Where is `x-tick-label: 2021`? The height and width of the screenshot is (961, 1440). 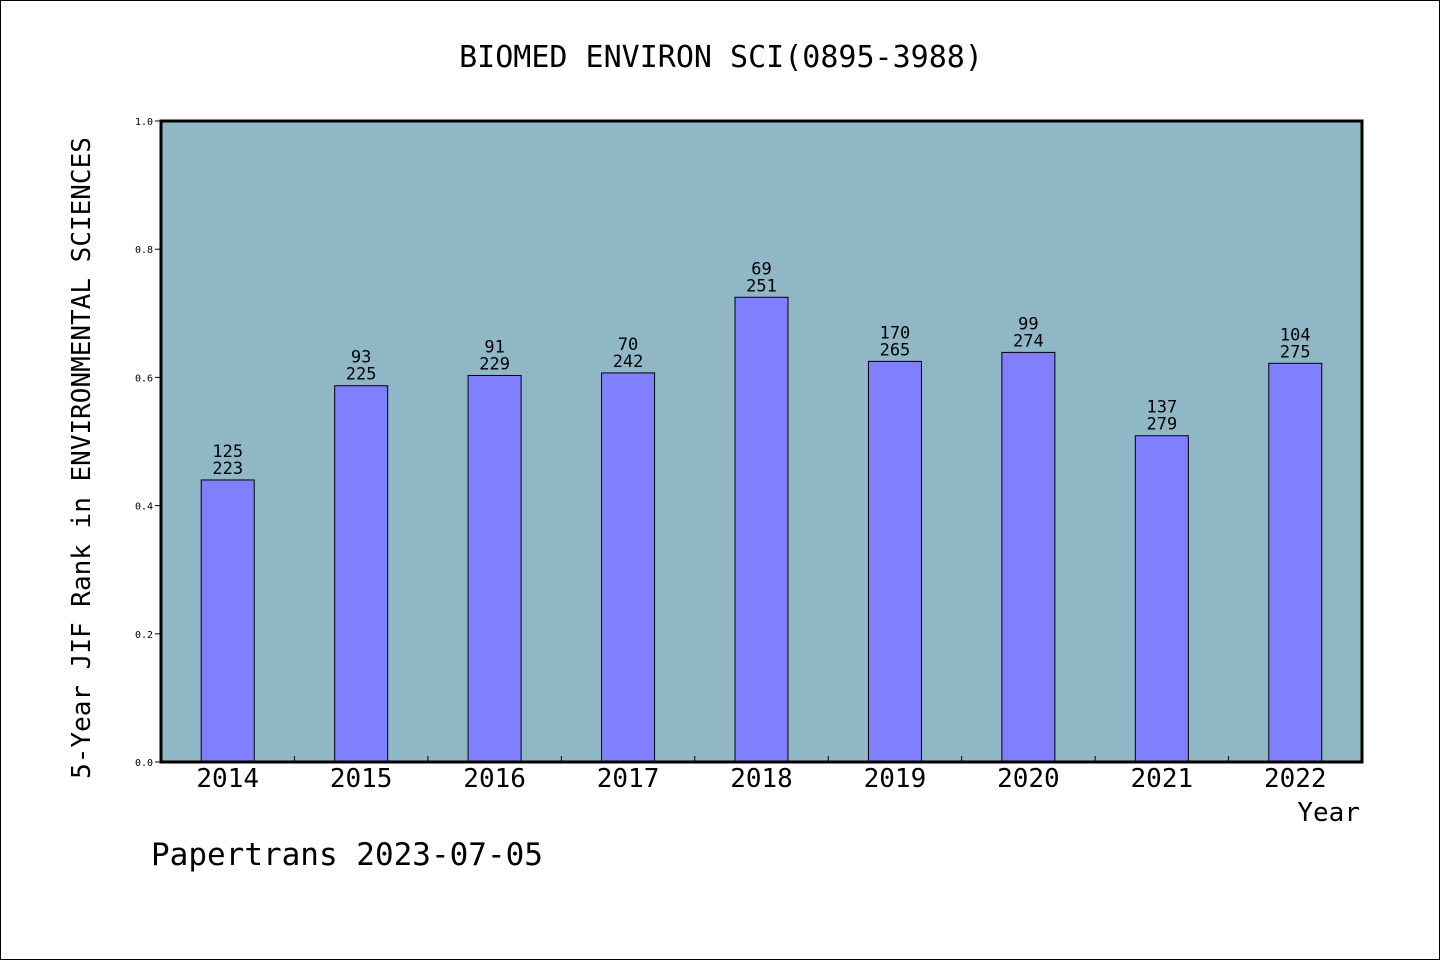
x-tick-label: 2021 is located at coordinates (1162, 779).